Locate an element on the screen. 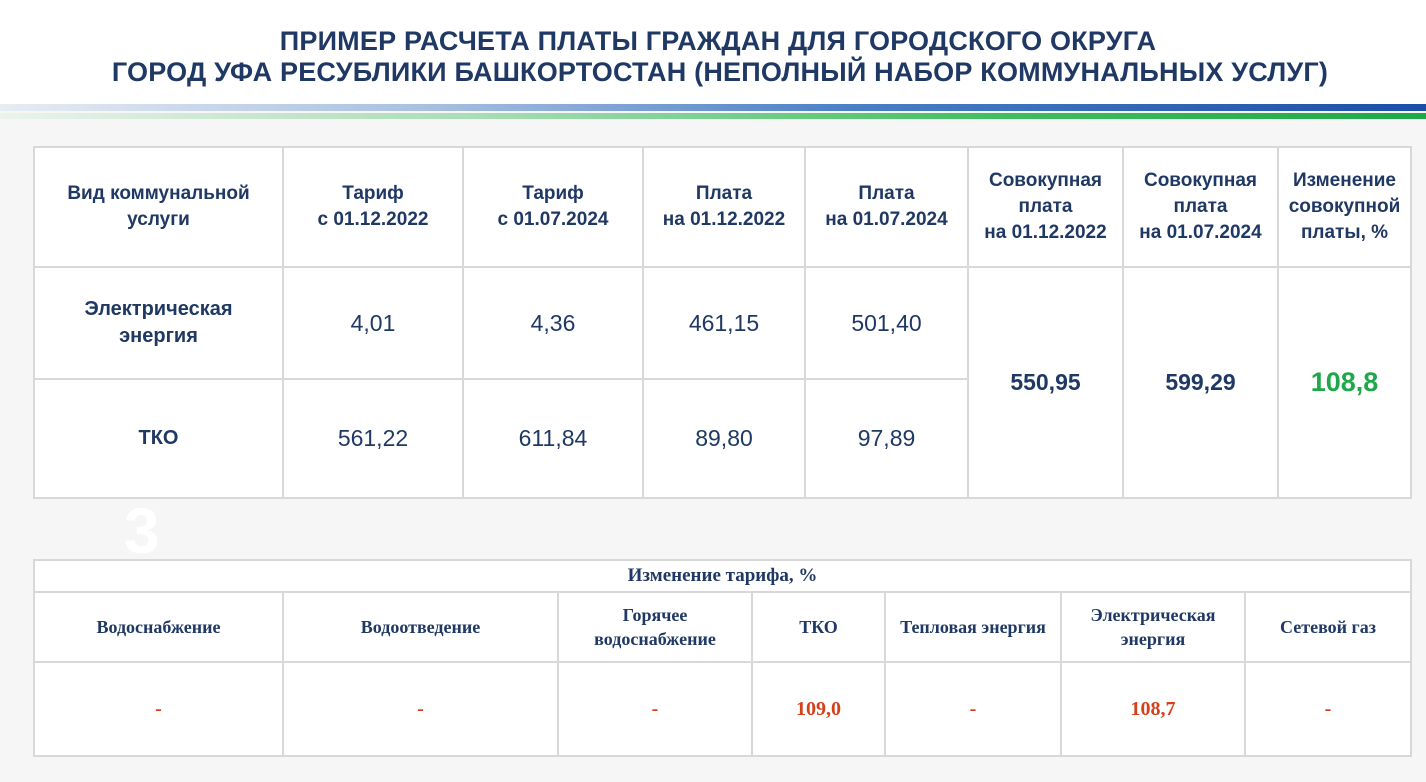 The image size is (1426, 782). header-payment-2024: Плата на 01.07.2024 is located at coordinates (886, 207).